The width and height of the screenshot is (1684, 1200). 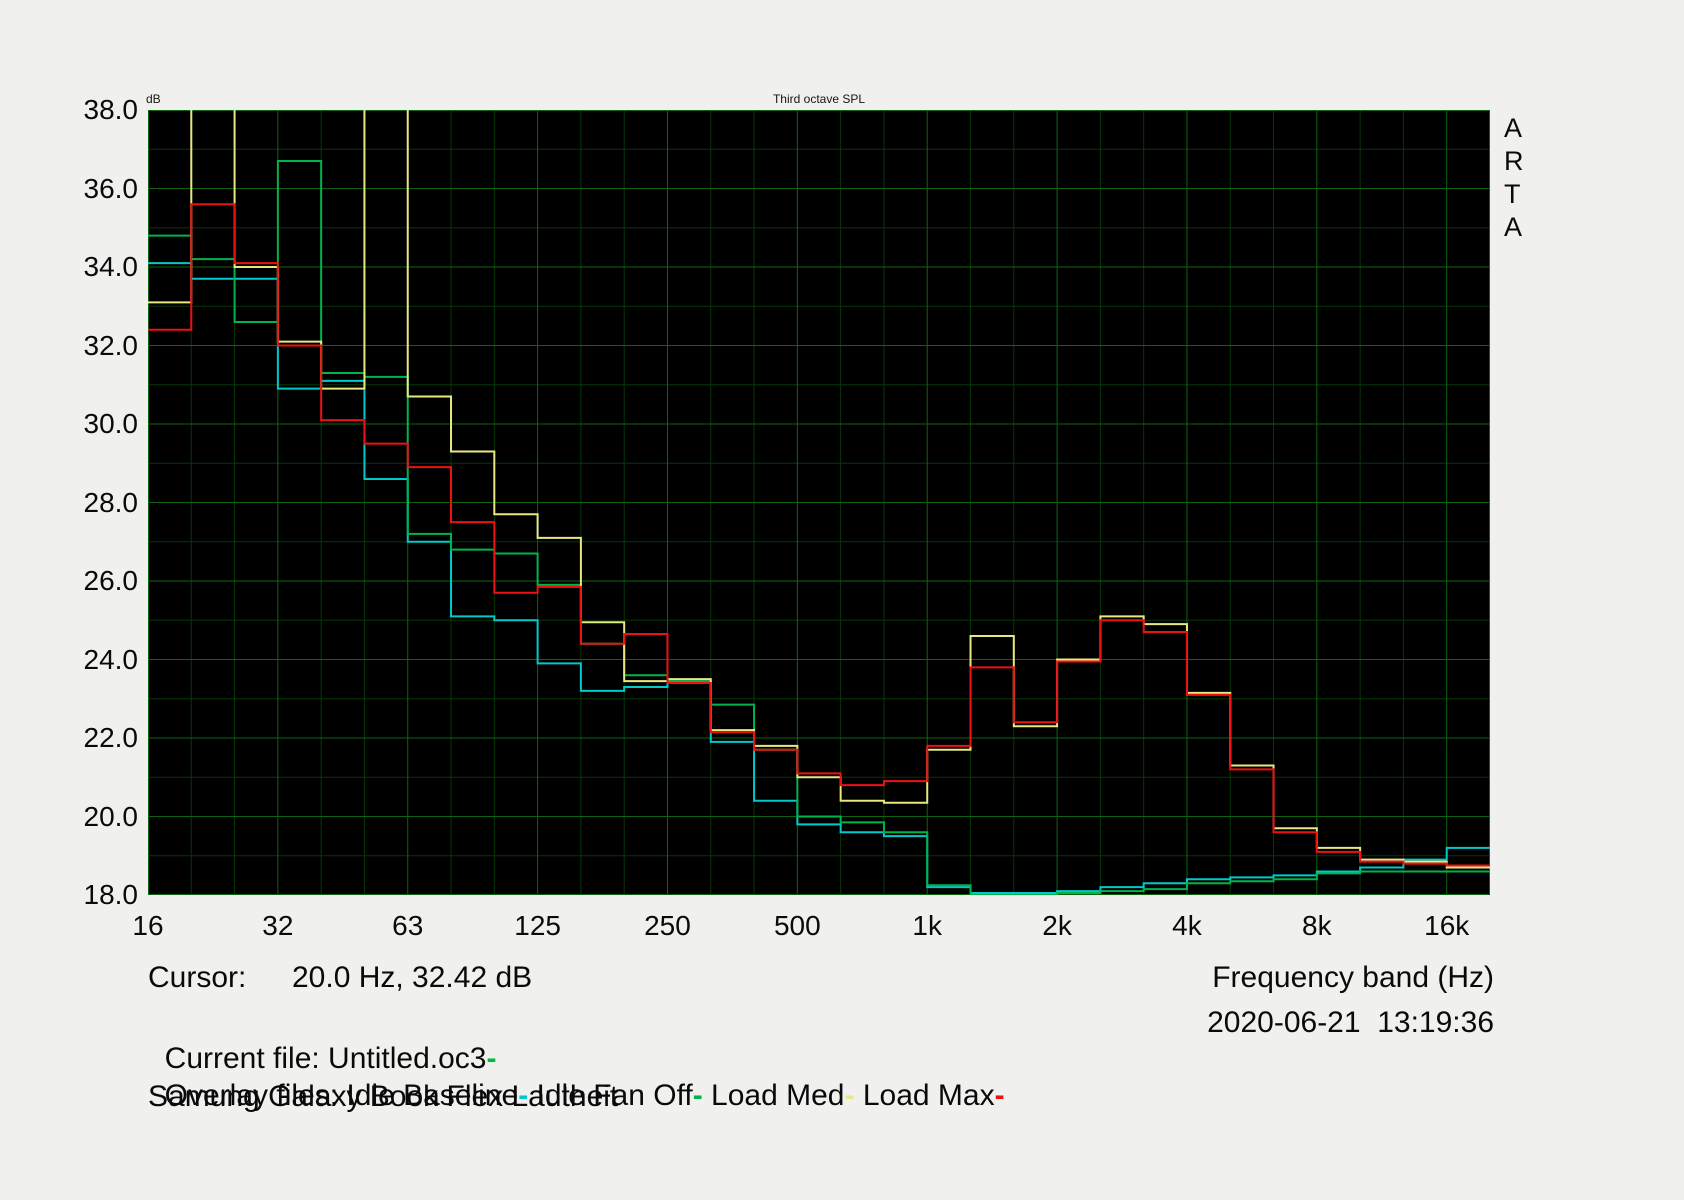 I want to click on y-tick-label: 30.0, so click(x=111, y=423).